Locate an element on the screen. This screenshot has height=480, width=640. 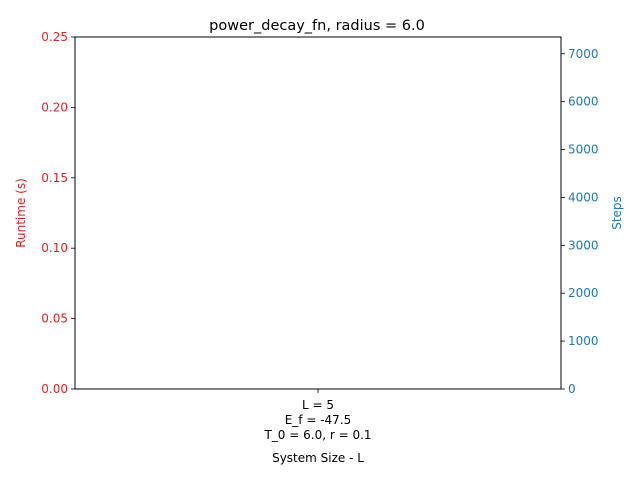
x-tick-label-line: T_0 = 6.0, r = 0.1 is located at coordinates (317, 435).